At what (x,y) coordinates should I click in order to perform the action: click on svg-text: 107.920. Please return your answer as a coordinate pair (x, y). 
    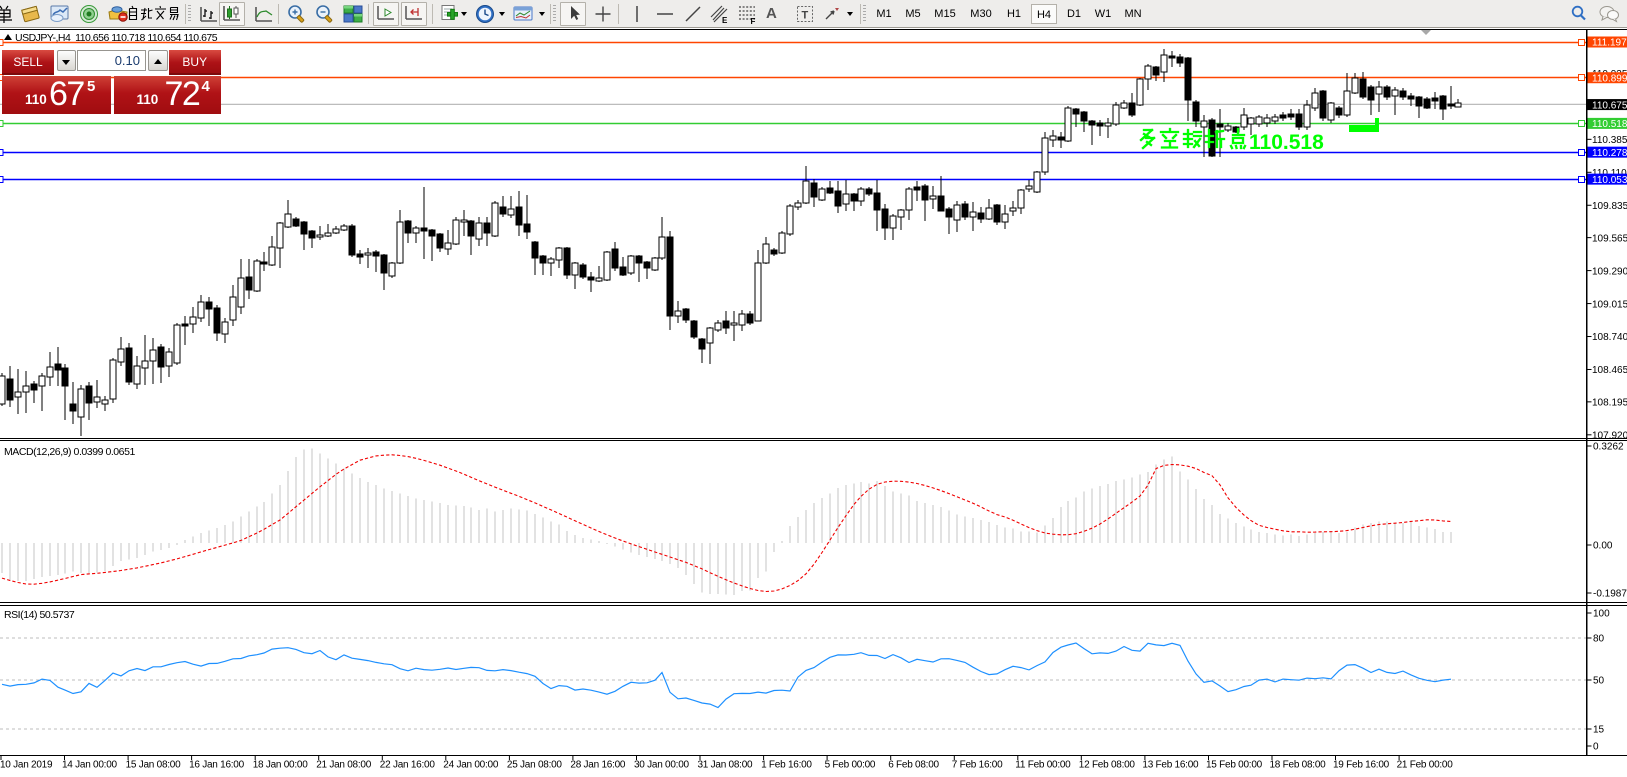
    Looking at the image, I should click on (1609, 436).